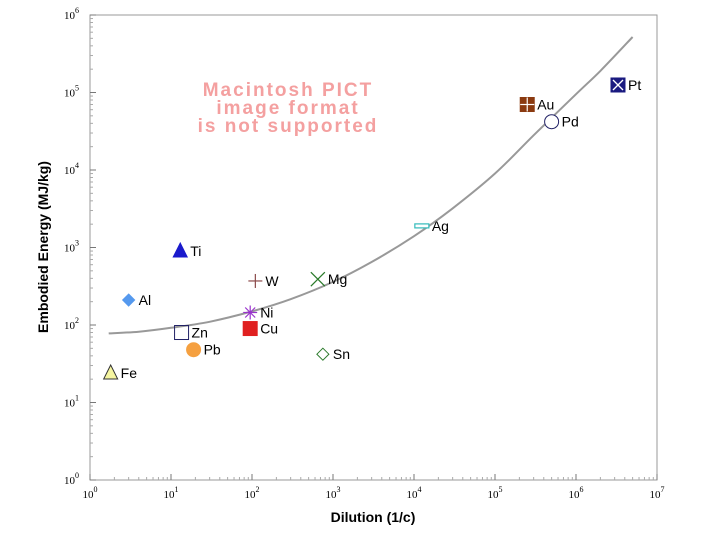 The width and height of the screenshot is (720, 540). I want to click on point-label-al: Al, so click(145, 300).